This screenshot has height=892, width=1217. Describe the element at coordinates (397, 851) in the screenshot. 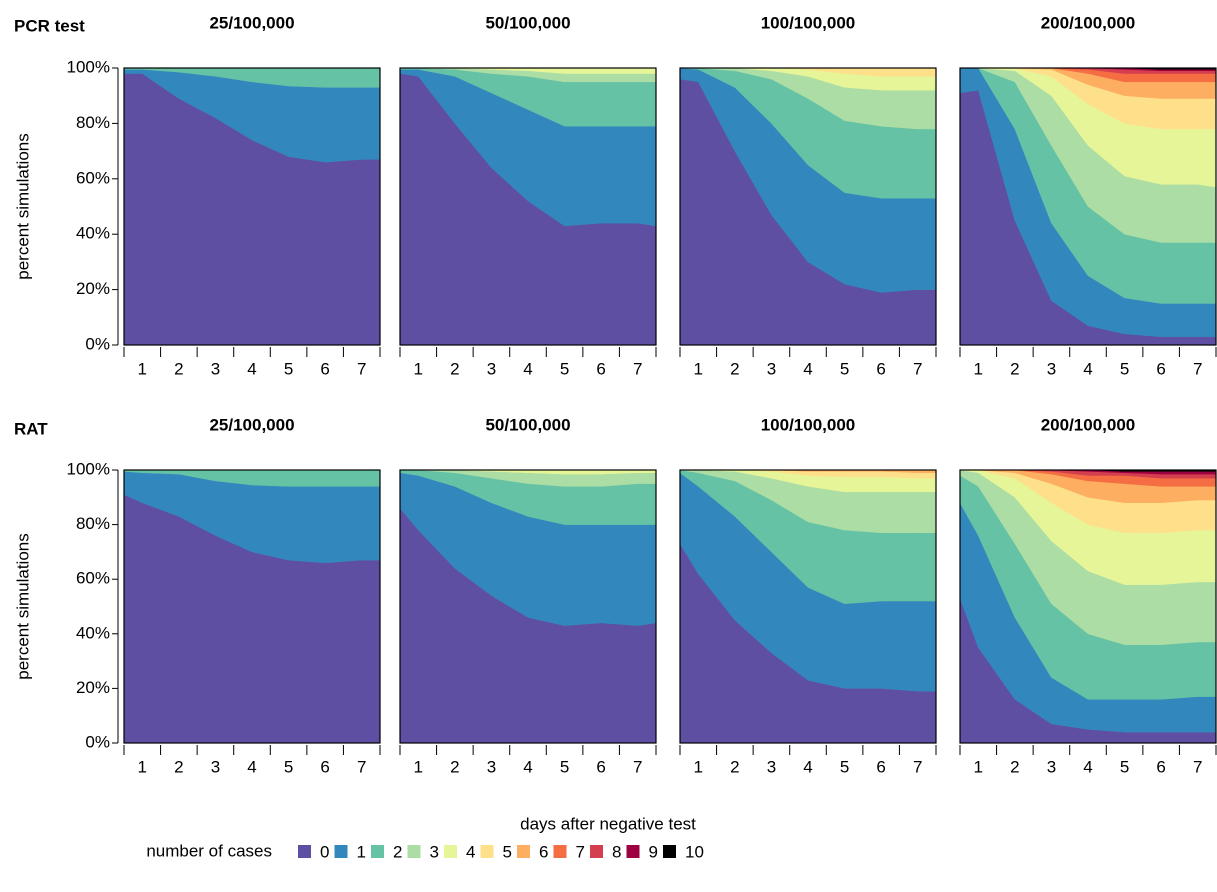

I see `legend-label: 2` at that location.